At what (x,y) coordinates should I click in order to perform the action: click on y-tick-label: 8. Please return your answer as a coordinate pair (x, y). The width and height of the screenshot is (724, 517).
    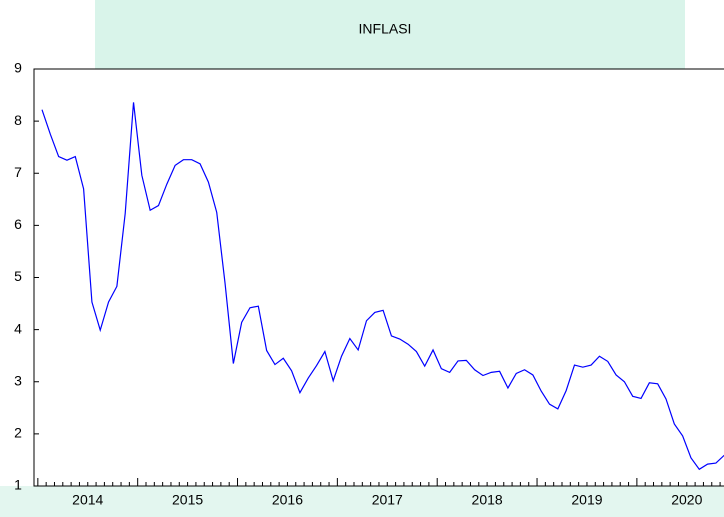
    Looking at the image, I should click on (18, 120).